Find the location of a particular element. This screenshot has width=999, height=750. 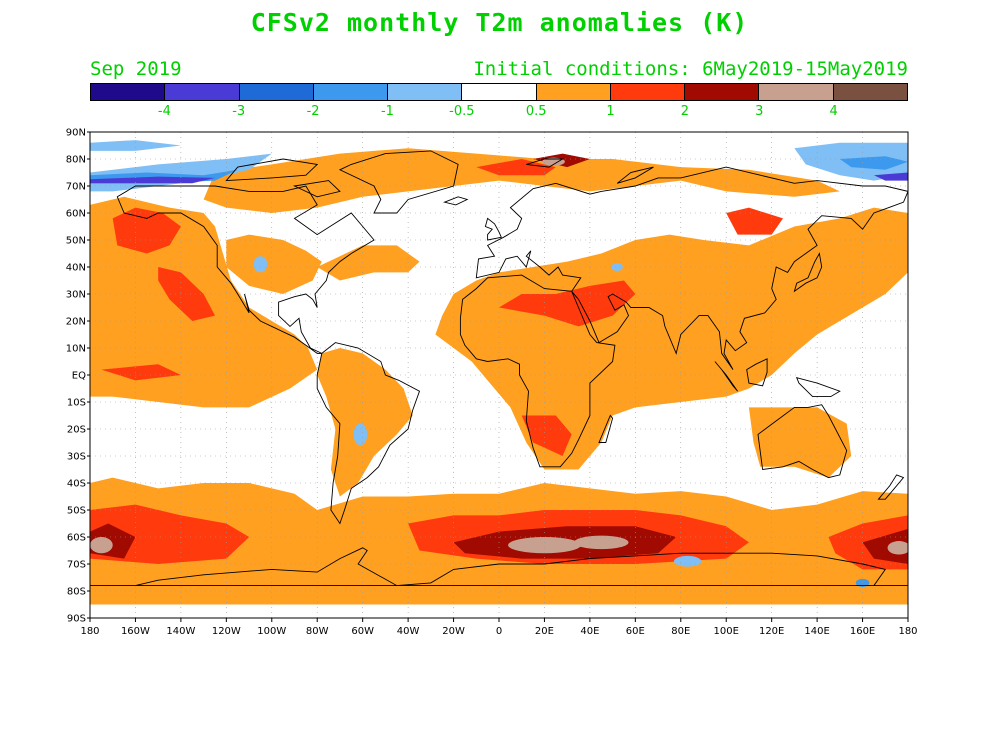

color-scale-label: -3 is located at coordinates (239, 111).